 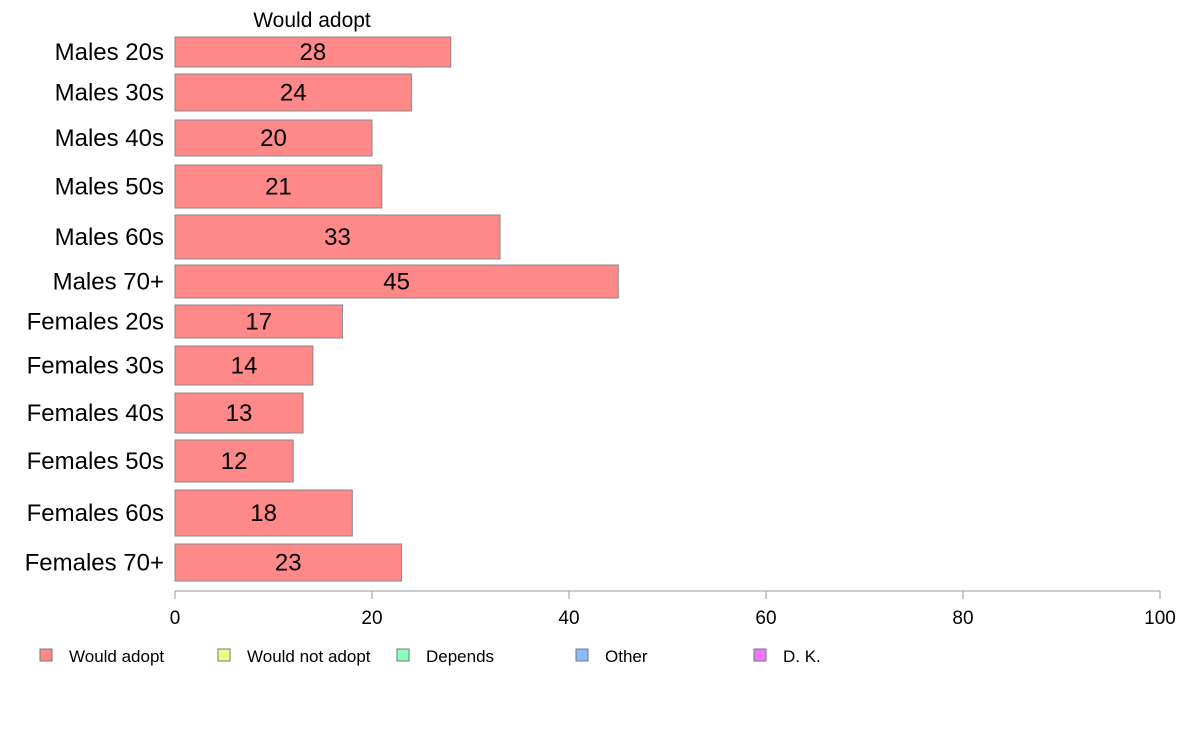 What do you see at coordinates (962, 618) in the screenshot?
I see `x-tick-label: 80` at bounding box center [962, 618].